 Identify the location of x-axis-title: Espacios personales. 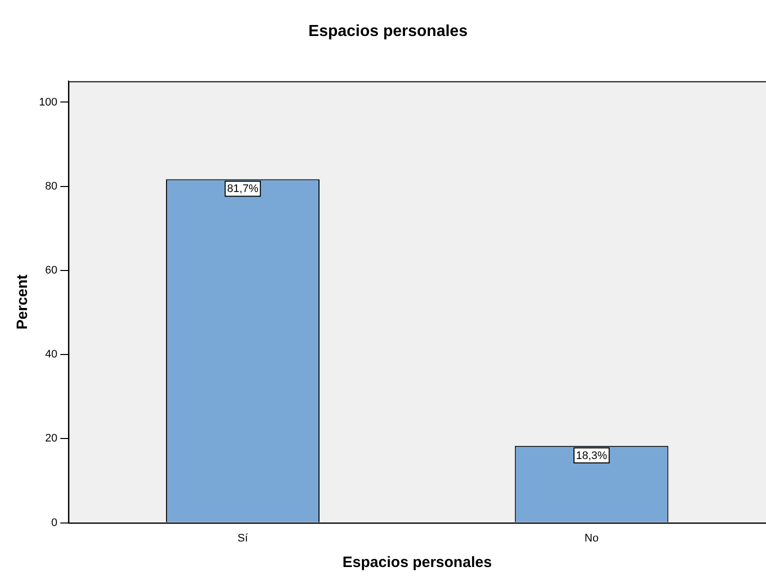
(417, 563).